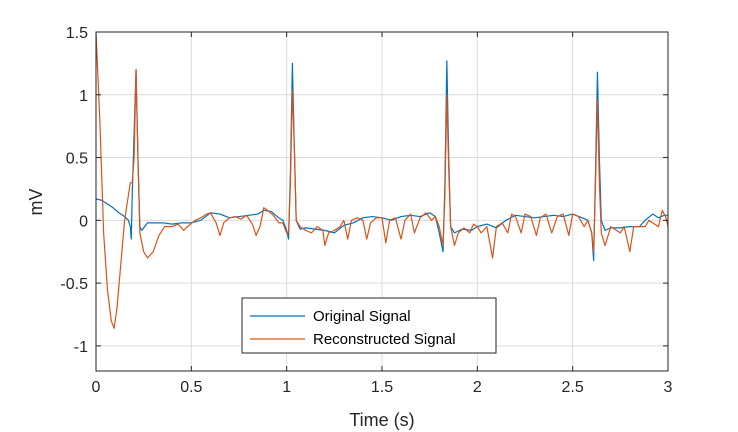 The image size is (738, 432). I want to click on legend-box, so click(369, 325).